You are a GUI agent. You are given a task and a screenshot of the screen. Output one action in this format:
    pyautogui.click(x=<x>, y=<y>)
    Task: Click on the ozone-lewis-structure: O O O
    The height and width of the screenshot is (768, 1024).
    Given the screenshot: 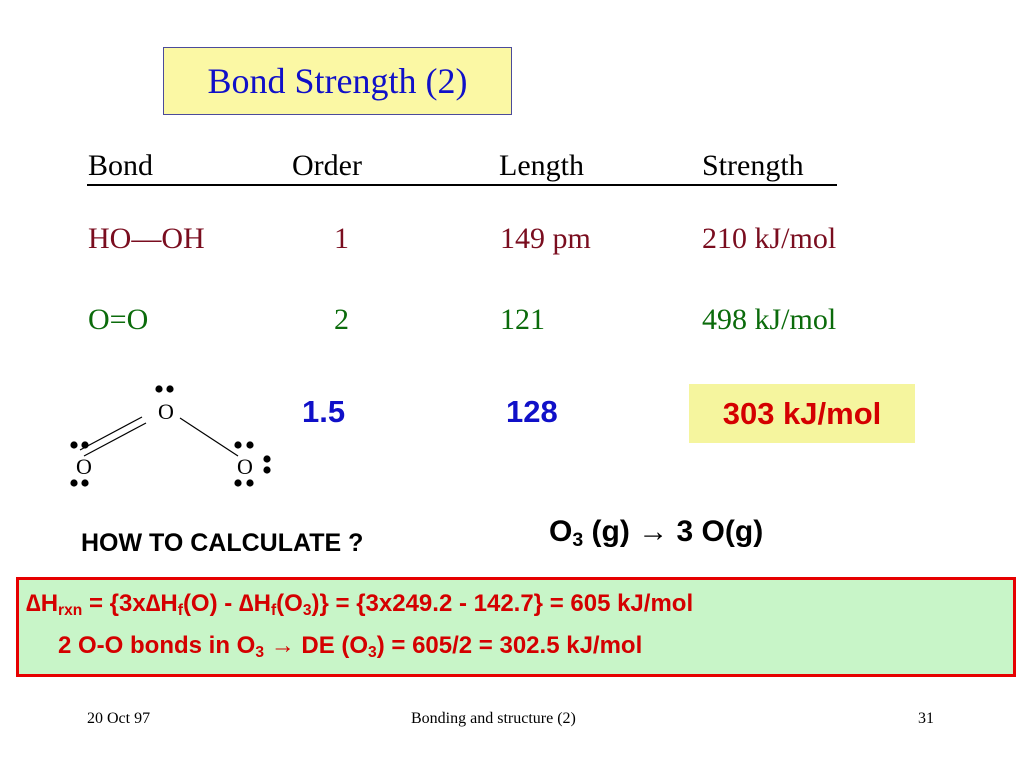 What is the action you would take?
    pyautogui.click(x=170, y=436)
    